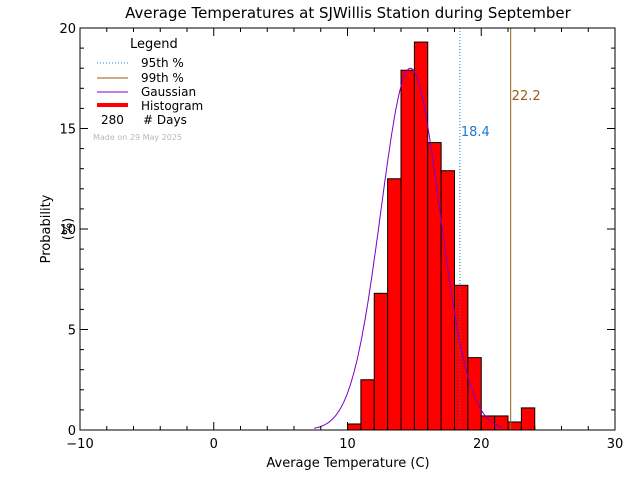 The height and width of the screenshot is (480, 640). I want to click on legend-label-gaussian: Gaussian, so click(168, 92).